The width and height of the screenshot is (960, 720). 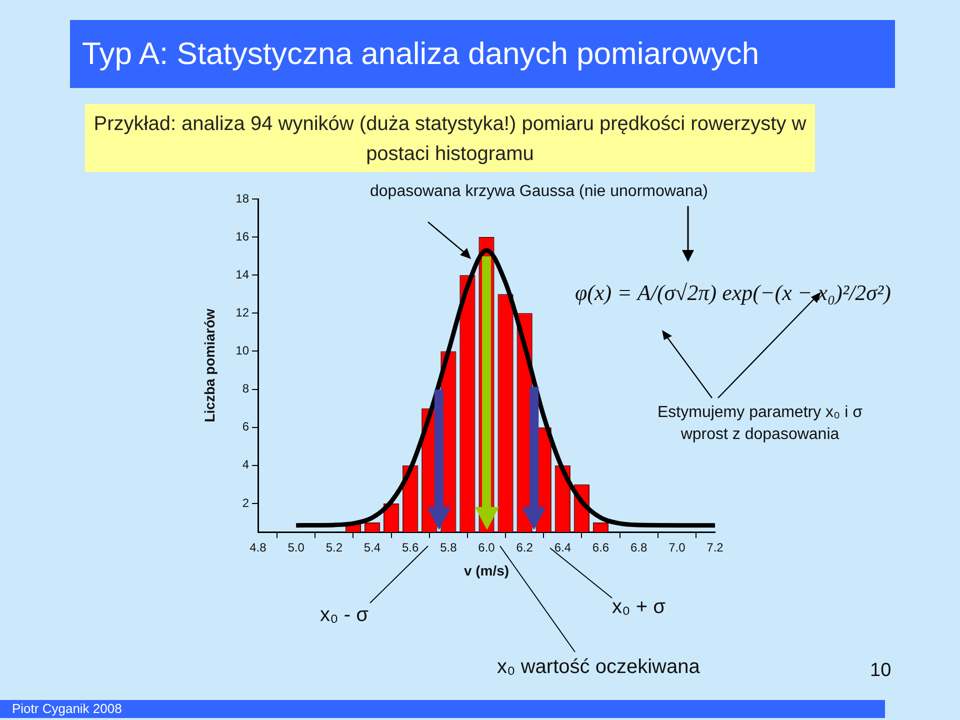 I want to click on annotation: φ(x) = A/(σ√2π) exp(−(x − x₀)²/2σ²), so click(x=733, y=293).